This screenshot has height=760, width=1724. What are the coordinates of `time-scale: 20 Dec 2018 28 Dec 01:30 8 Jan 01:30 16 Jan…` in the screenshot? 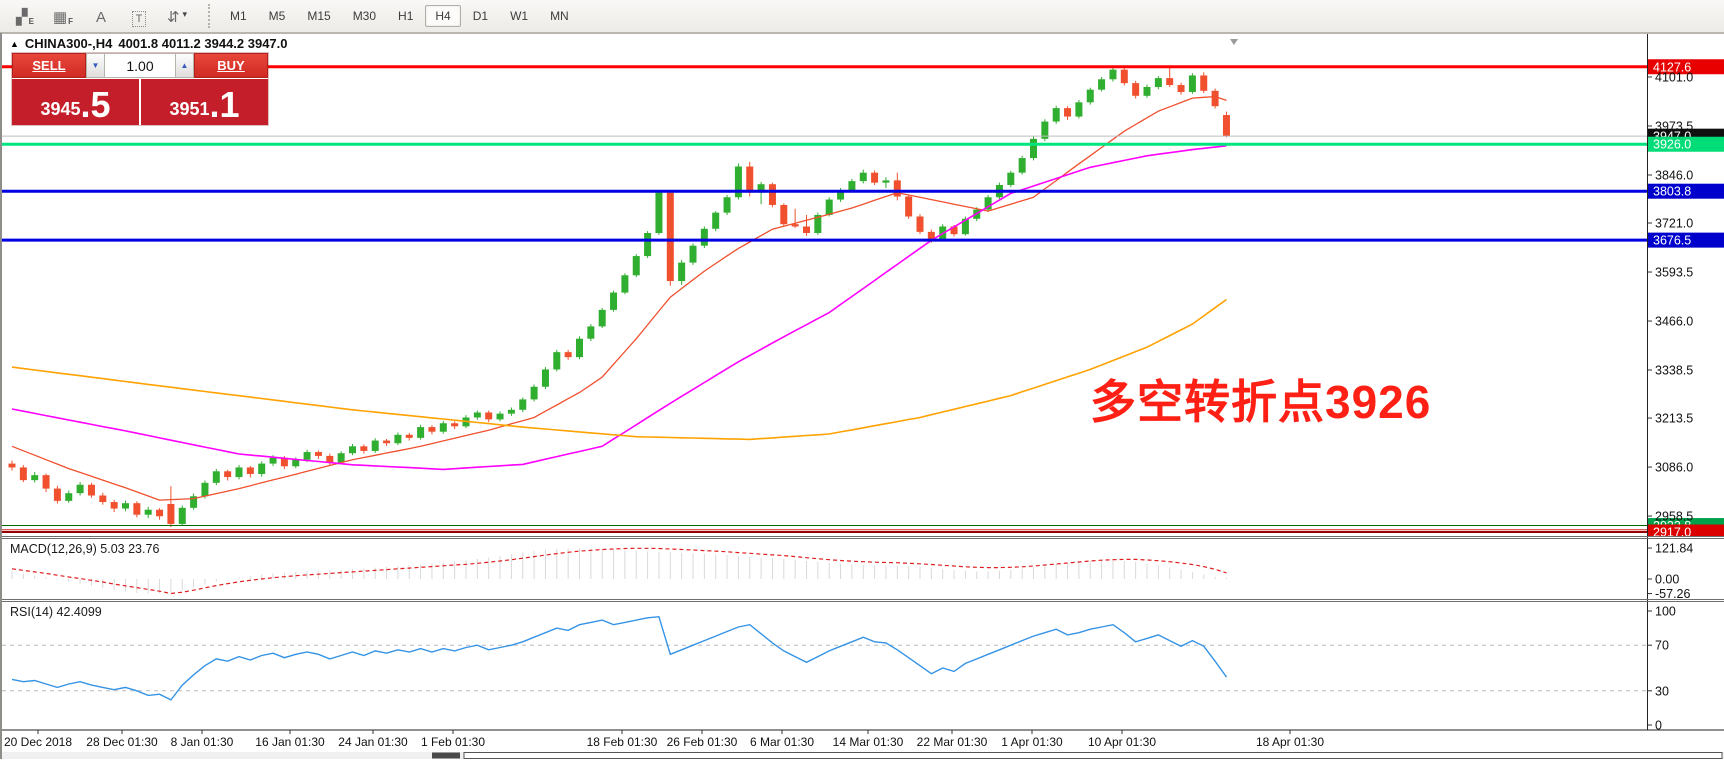 It's located at (863, 739).